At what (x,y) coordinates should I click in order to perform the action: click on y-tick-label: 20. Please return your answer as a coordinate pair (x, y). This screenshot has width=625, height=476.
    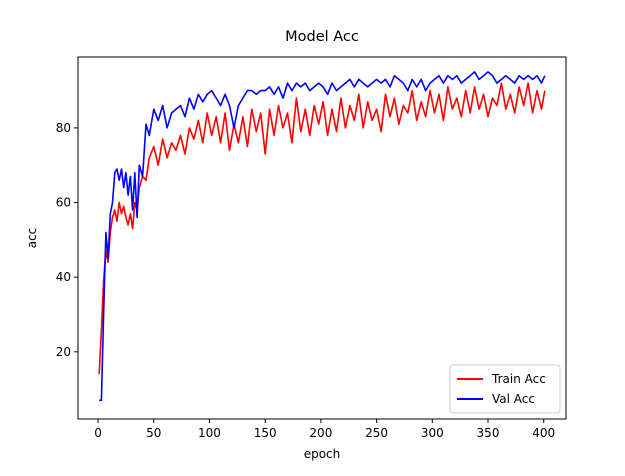
    Looking at the image, I should click on (63, 352).